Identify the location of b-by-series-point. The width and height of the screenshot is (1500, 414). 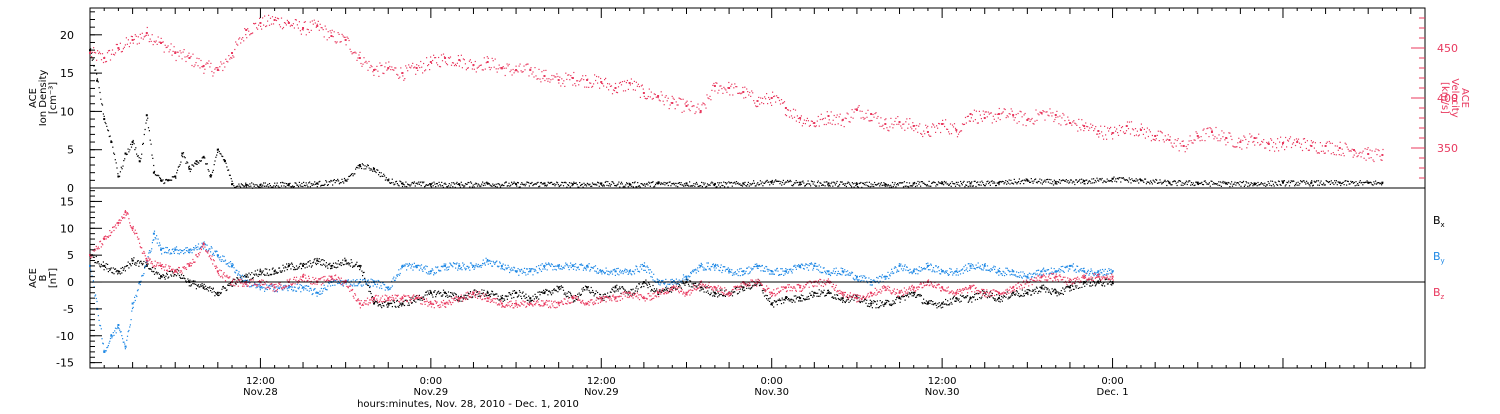
(1027, 276).